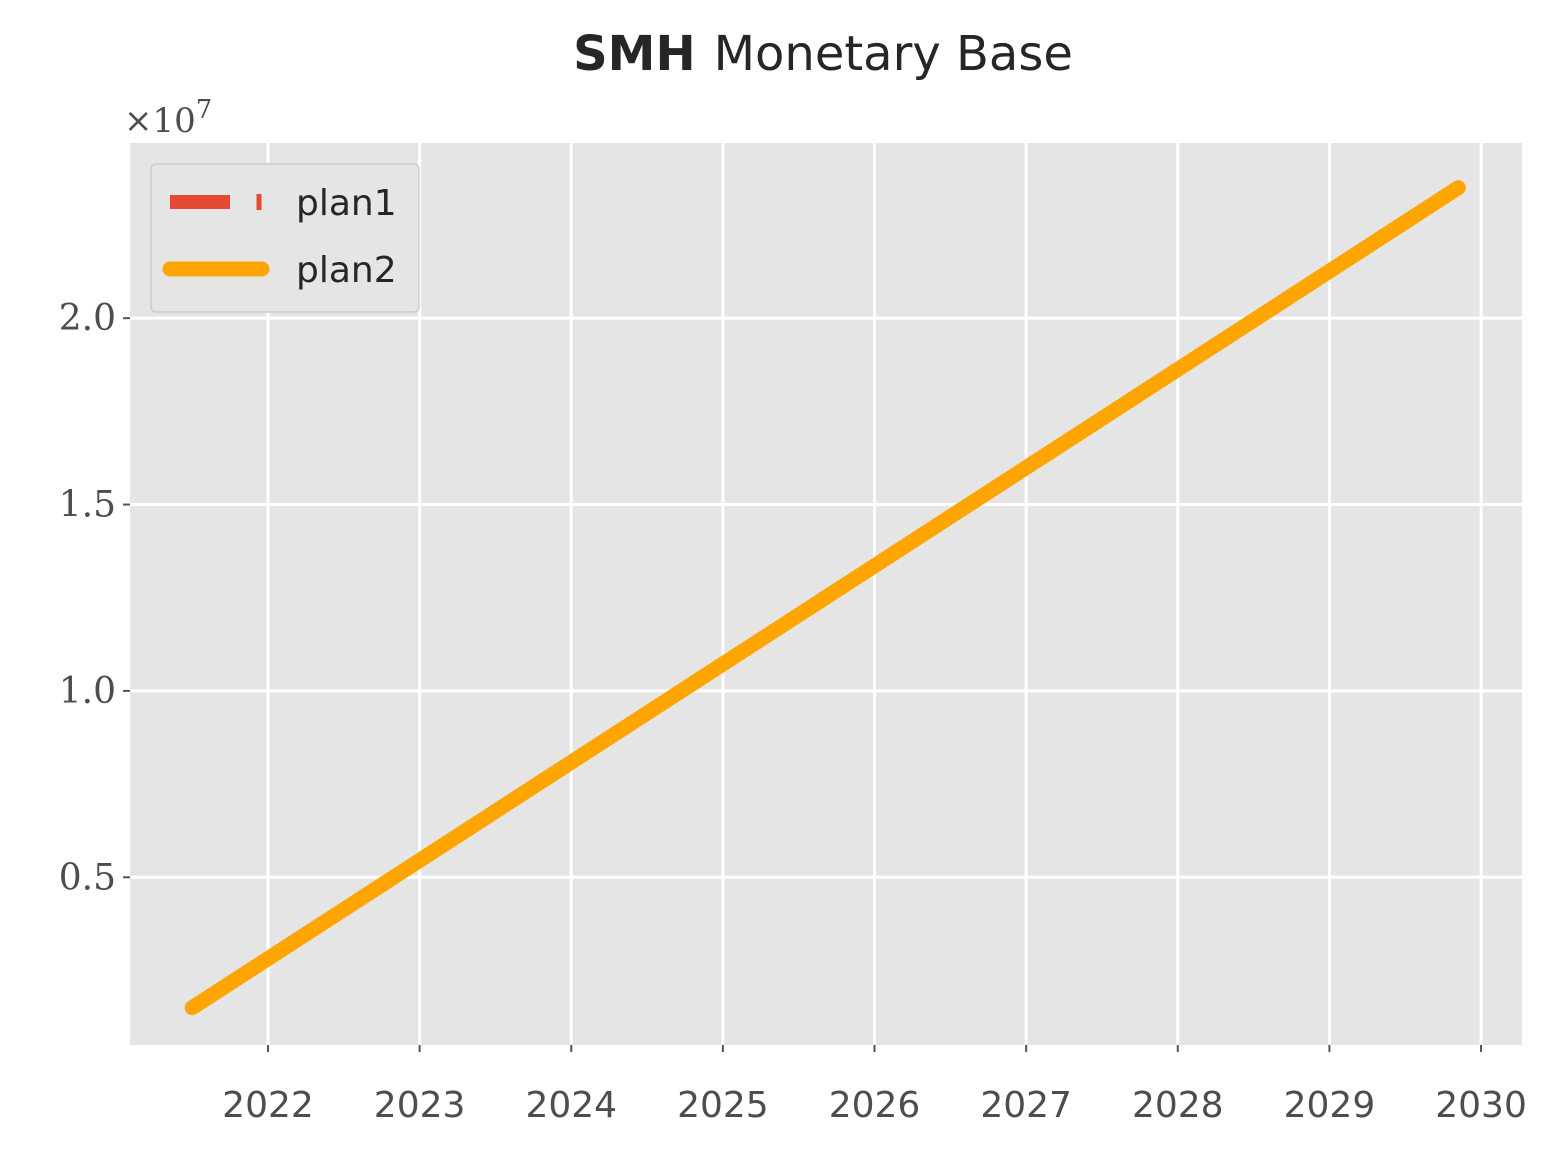 This screenshot has width=1556, height=1157. I want to click on chart-title-rest: Monetary Base, so click(893, 54).